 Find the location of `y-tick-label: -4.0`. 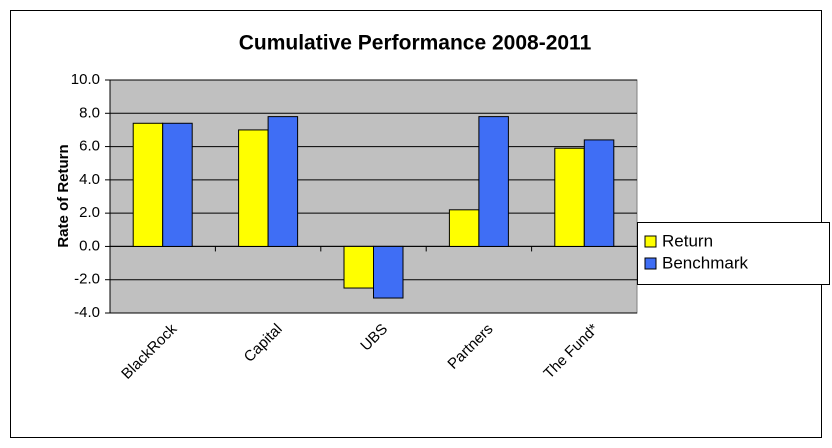

y-tick-label: -4.0 is located at coordinates (87, 312).